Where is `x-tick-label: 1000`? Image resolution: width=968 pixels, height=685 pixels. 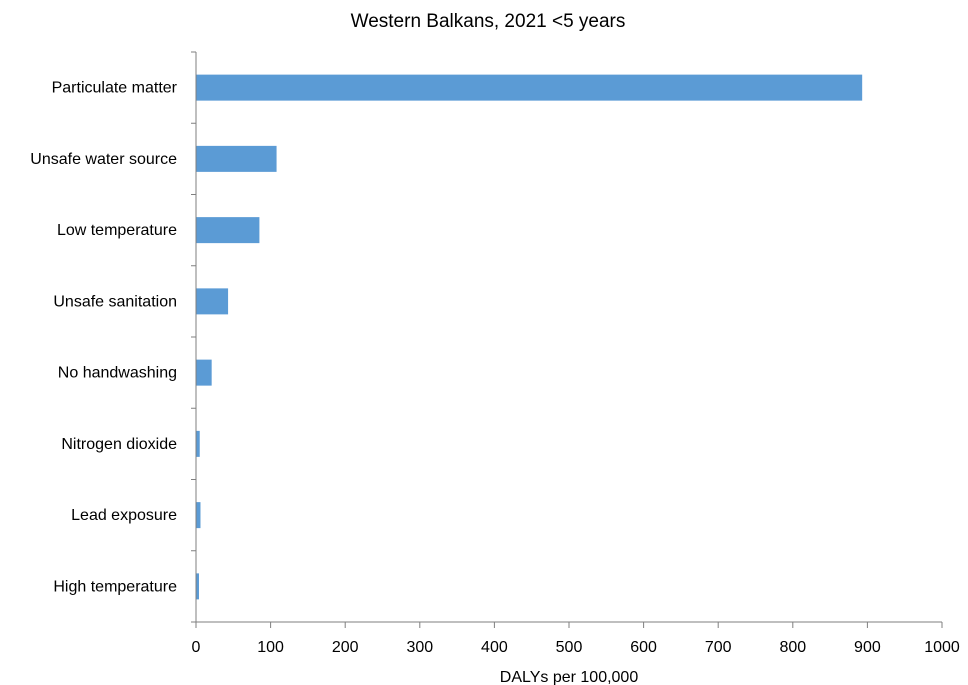
x-tick-label: 1000 is located at coordinates (942, 647).